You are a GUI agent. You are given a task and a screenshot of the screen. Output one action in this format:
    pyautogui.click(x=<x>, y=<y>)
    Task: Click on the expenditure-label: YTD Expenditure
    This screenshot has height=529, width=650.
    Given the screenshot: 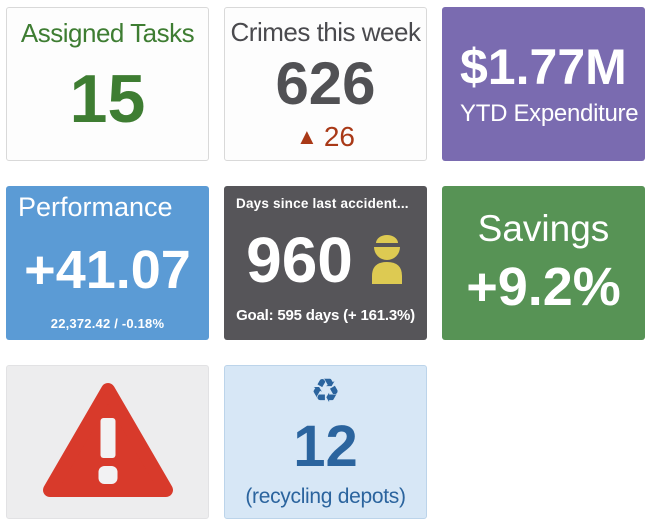 What is the action you would take?
    pyautogui.click(x=549, y=113)
    